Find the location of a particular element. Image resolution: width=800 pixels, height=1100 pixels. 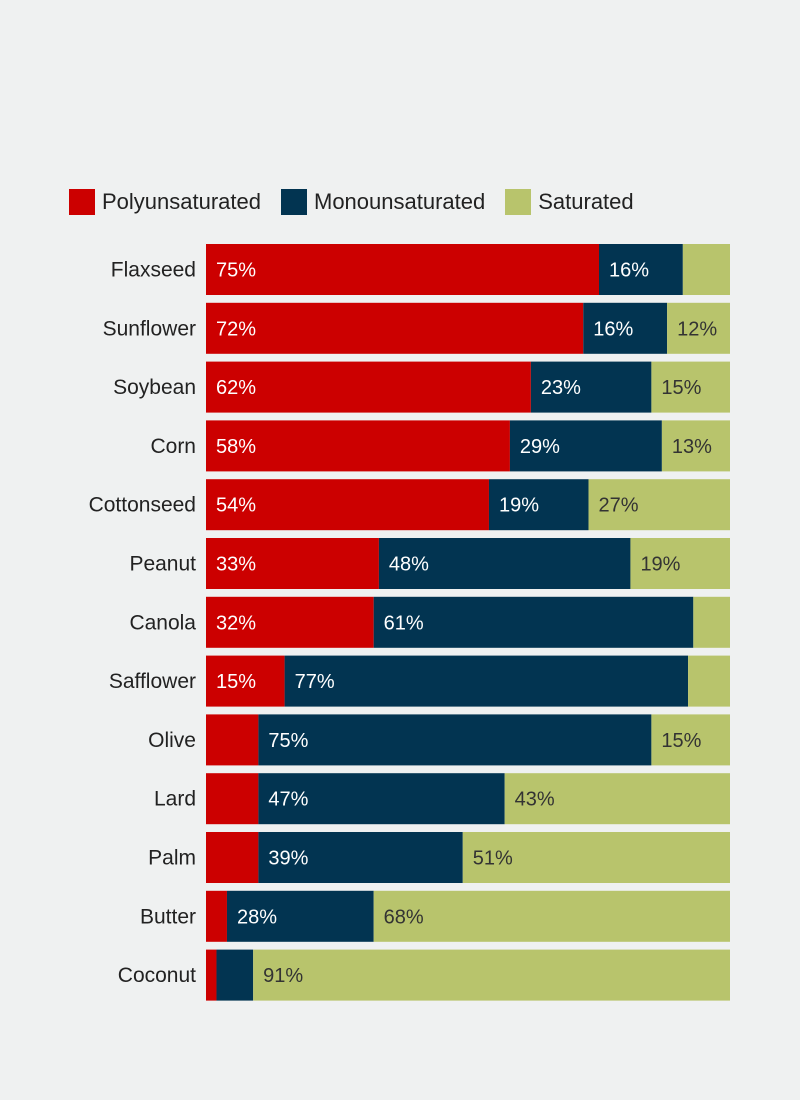

legend-item-saturated: Saturated is located at coordinates (569, 202).